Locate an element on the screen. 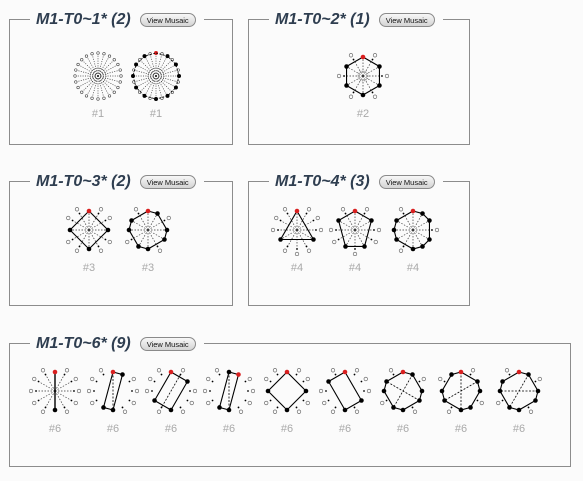  musaic-group: M1-T0~4* (3) View Musaic #4 #4 #4 is located at coordinates (359, 239).